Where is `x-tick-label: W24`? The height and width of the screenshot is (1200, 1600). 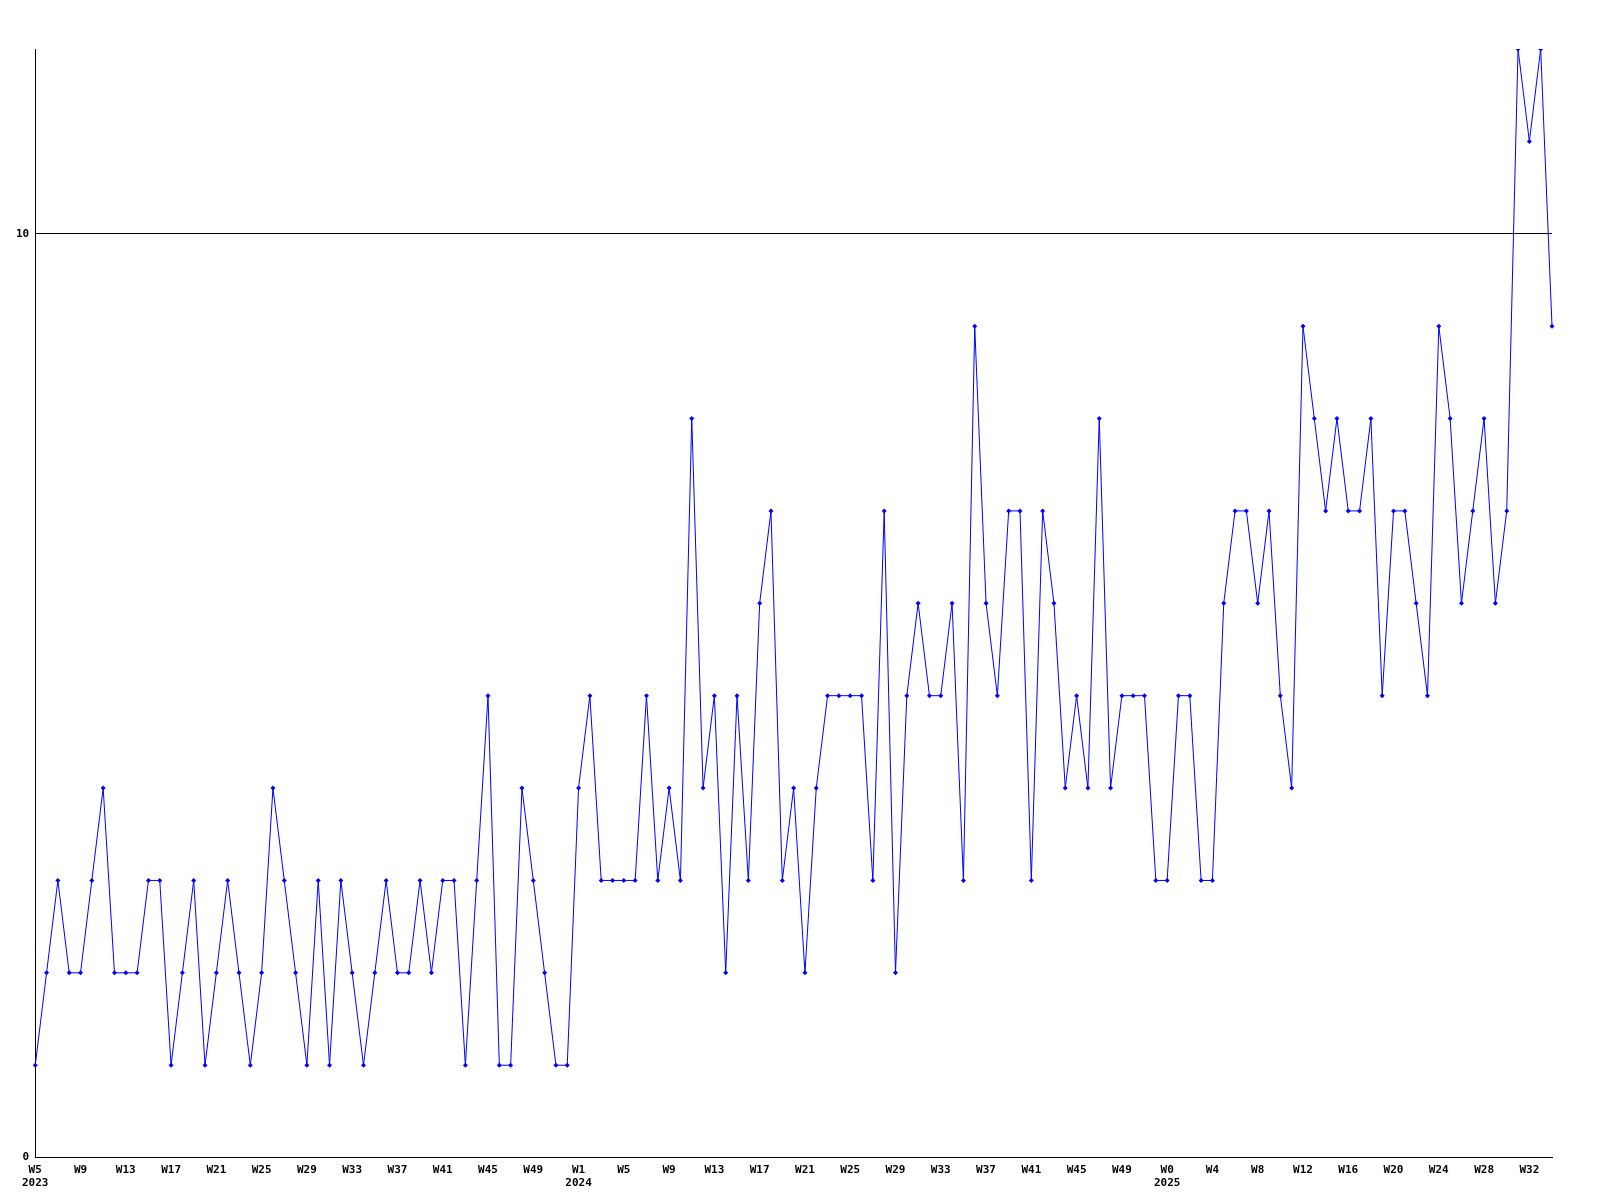
x-tick-label: W24 is located at coordinates (1439, 1170).